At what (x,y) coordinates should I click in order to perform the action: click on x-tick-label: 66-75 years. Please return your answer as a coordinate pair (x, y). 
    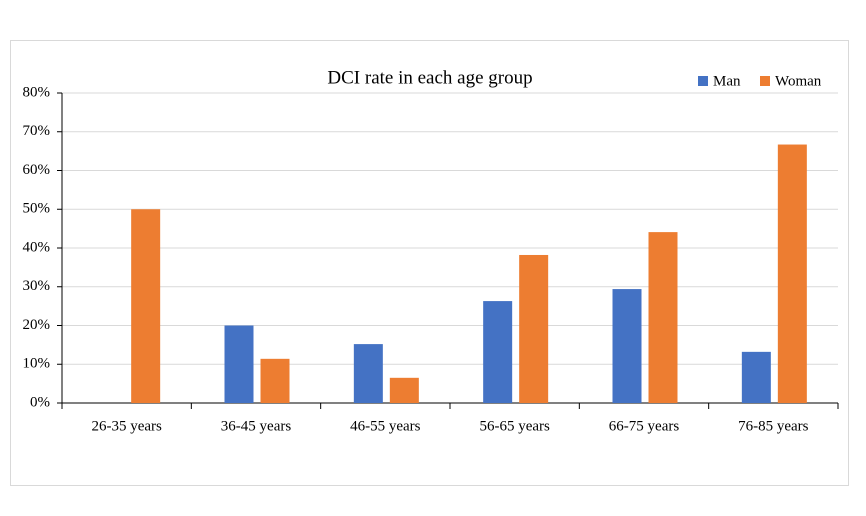
    Looking at the image, I should click on (644, 426).